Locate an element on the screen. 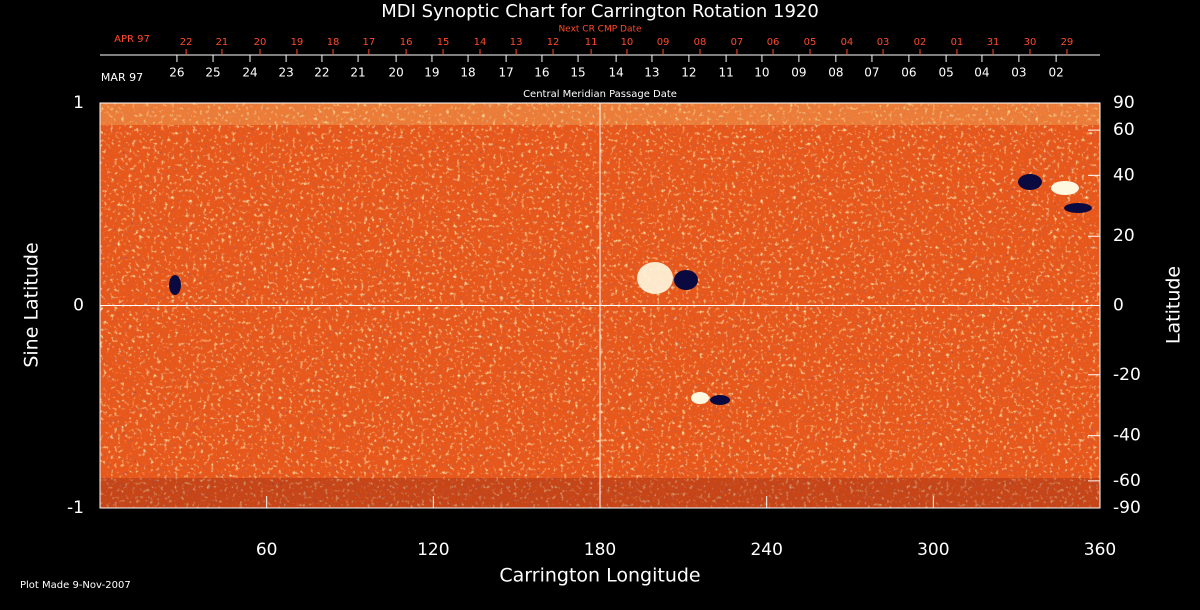 This screenshot has height=610, width=1200. next-date-label: 02 is located at coordinates (920, 42).